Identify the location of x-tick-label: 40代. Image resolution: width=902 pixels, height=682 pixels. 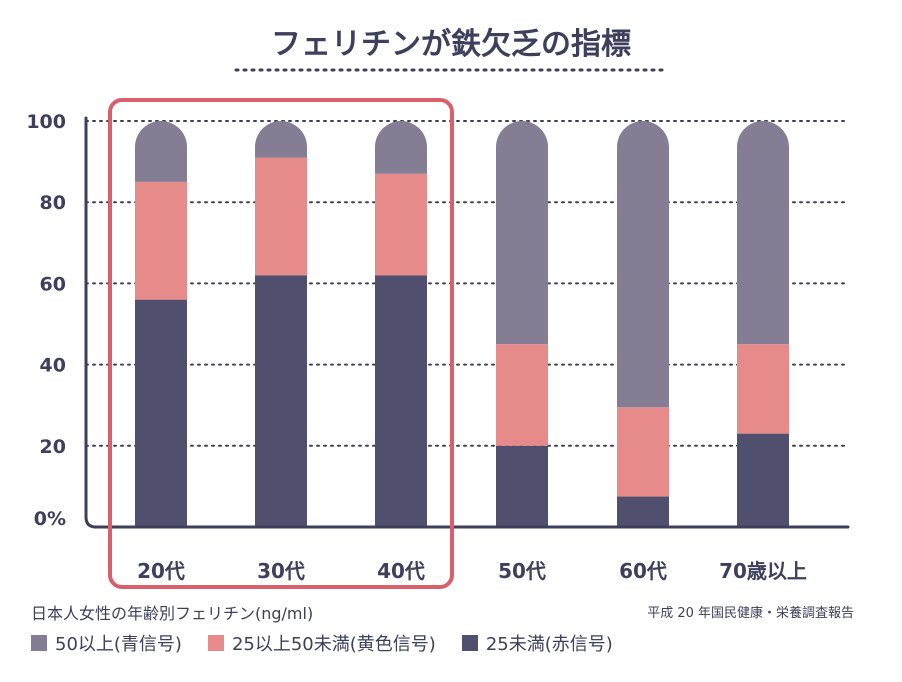
(401, 571).